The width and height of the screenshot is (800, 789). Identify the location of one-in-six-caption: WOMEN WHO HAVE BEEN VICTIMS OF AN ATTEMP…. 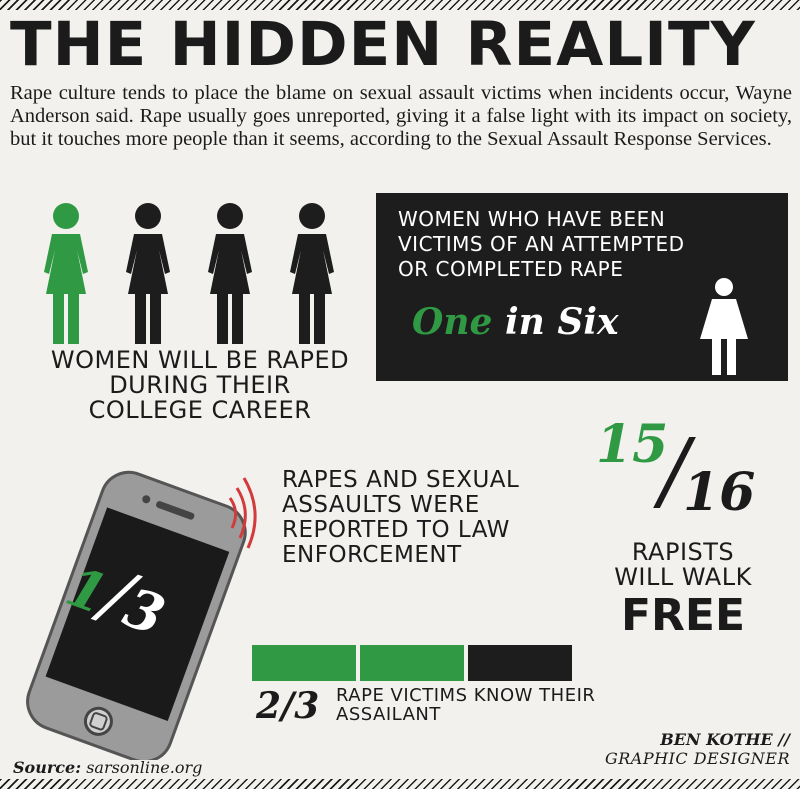
(541, 244).